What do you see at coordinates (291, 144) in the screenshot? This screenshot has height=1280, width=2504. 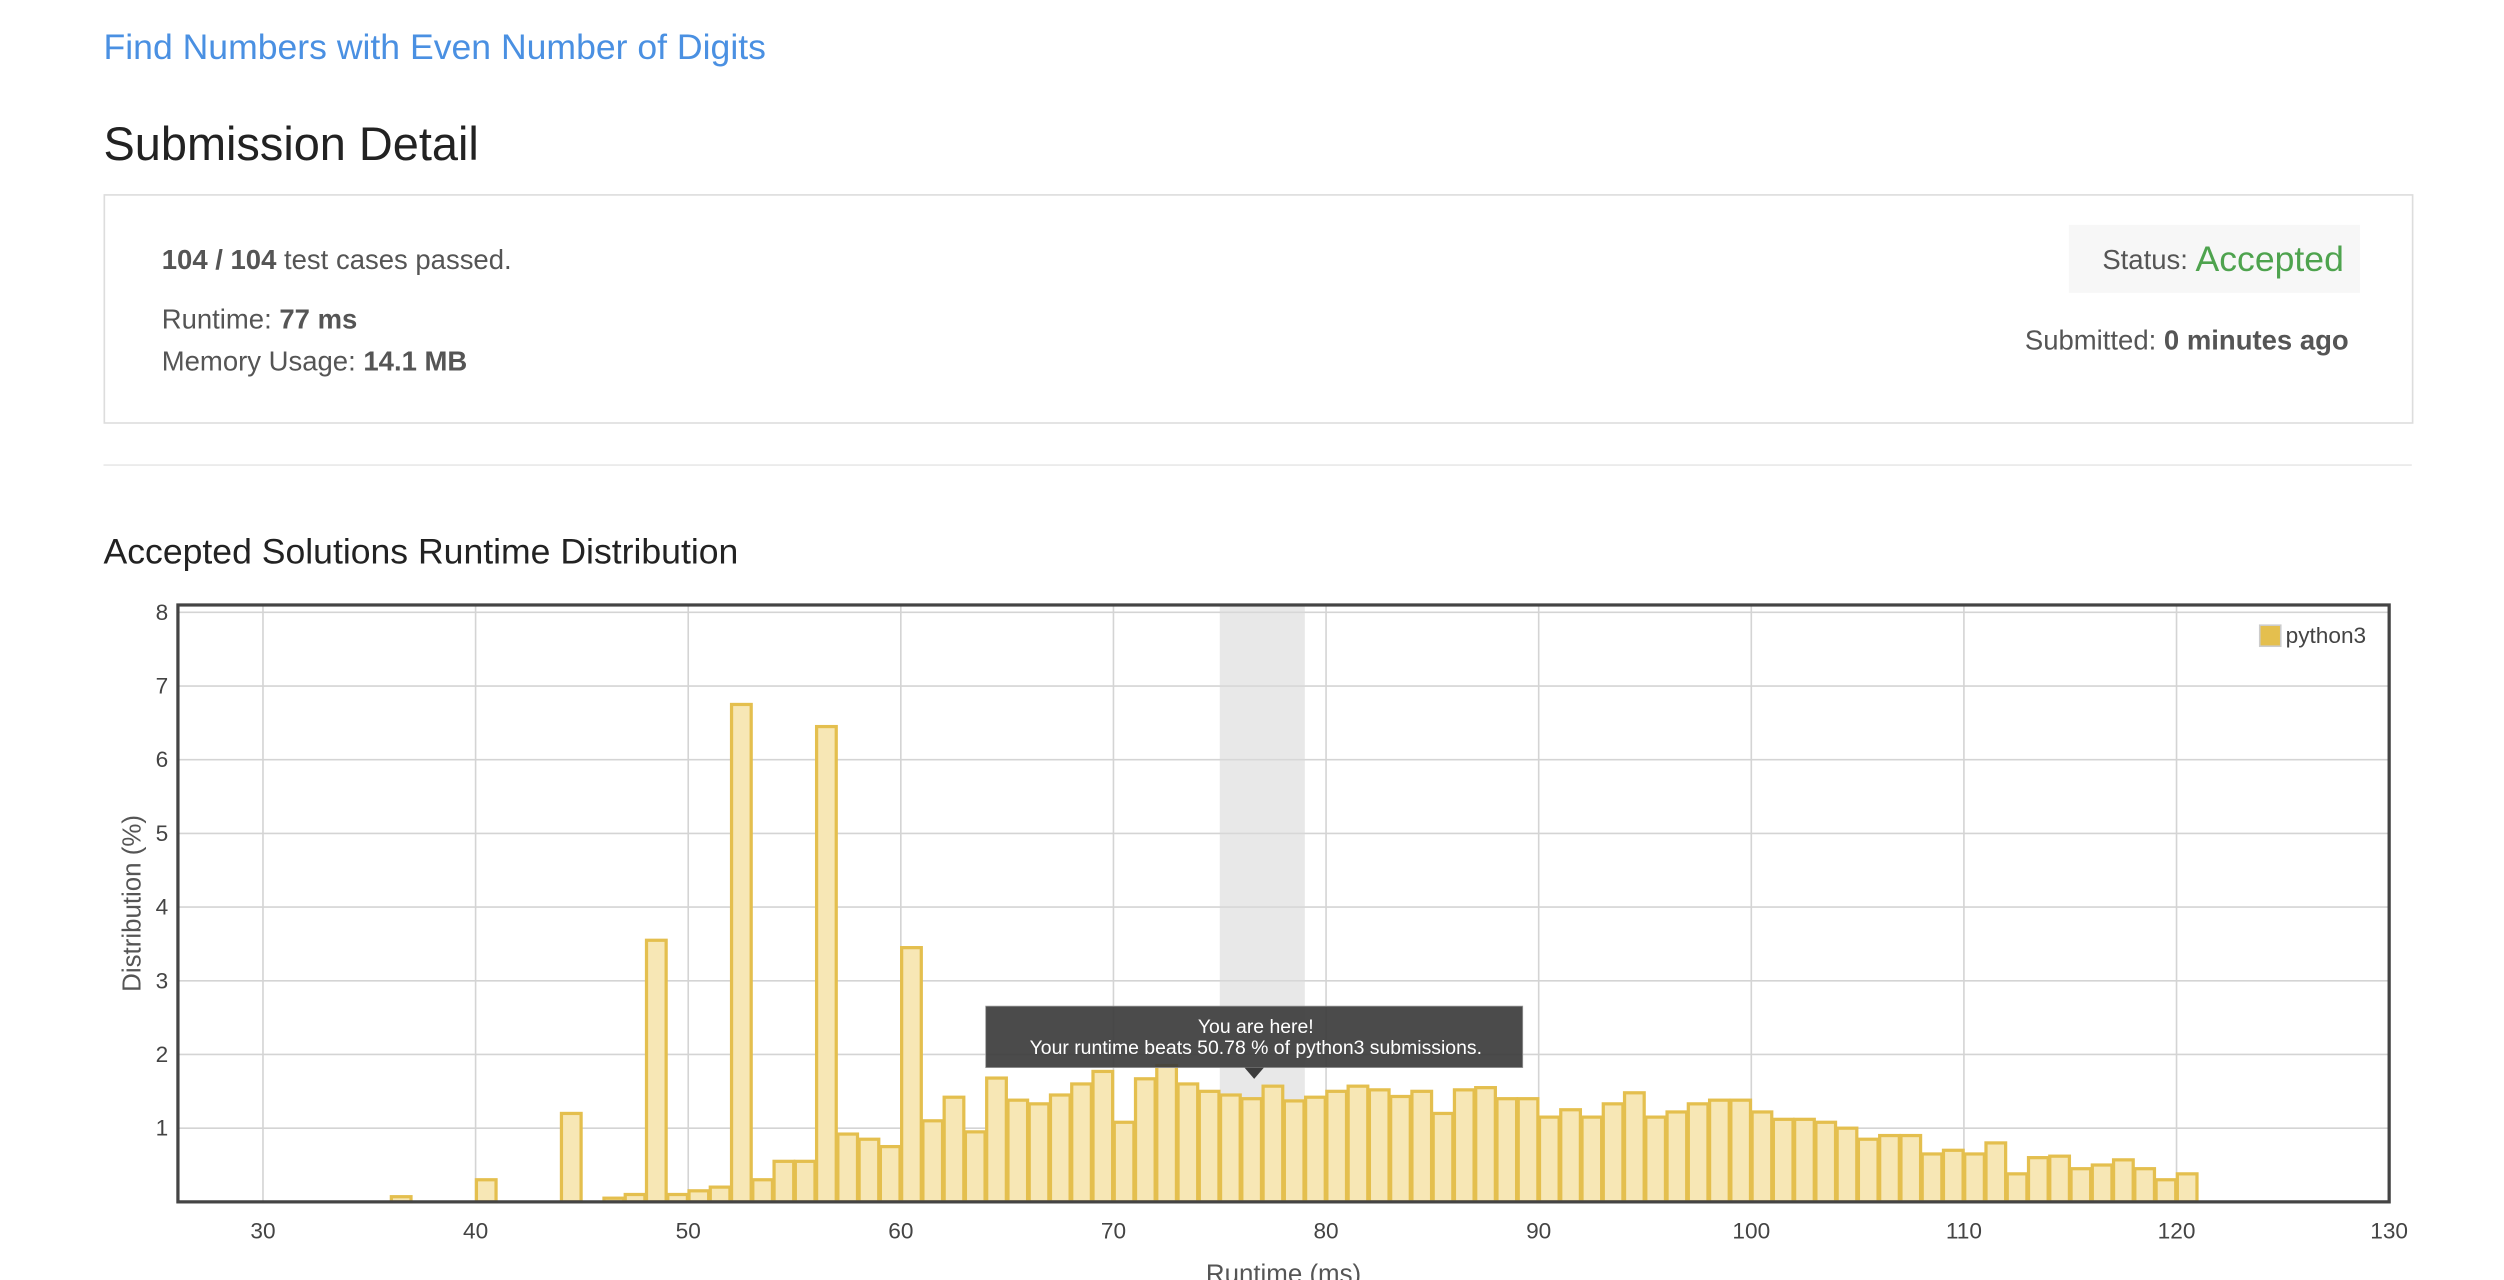 I see `heading: Submission Detail` at bounding box center [291, 144].